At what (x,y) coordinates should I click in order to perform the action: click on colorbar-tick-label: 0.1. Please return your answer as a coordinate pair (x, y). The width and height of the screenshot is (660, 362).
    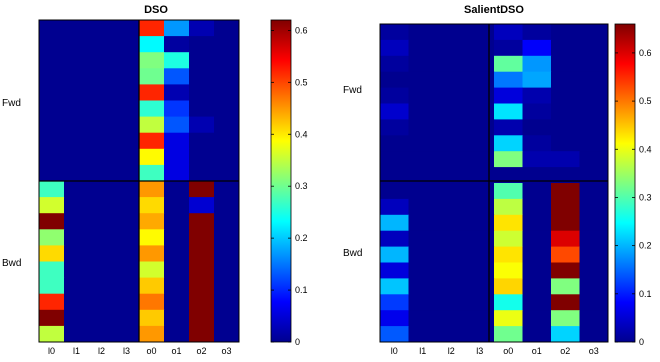
    Looking at the image, I should click on (301, 290).